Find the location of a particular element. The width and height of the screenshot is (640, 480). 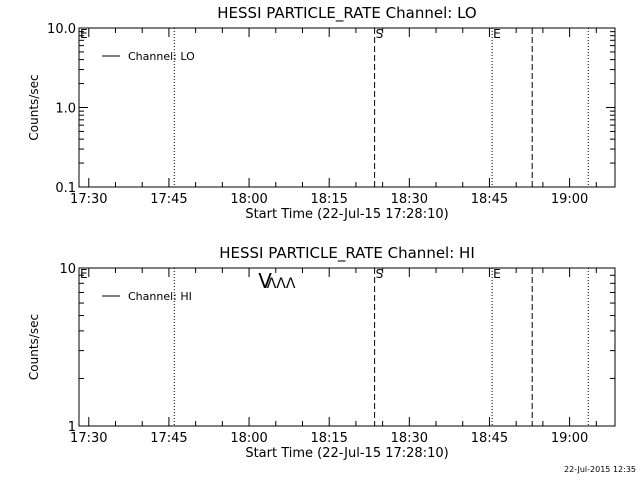

chart-title: HESSI PARTICLE_RATE Channel: HI is located at coordinates (347, 253).